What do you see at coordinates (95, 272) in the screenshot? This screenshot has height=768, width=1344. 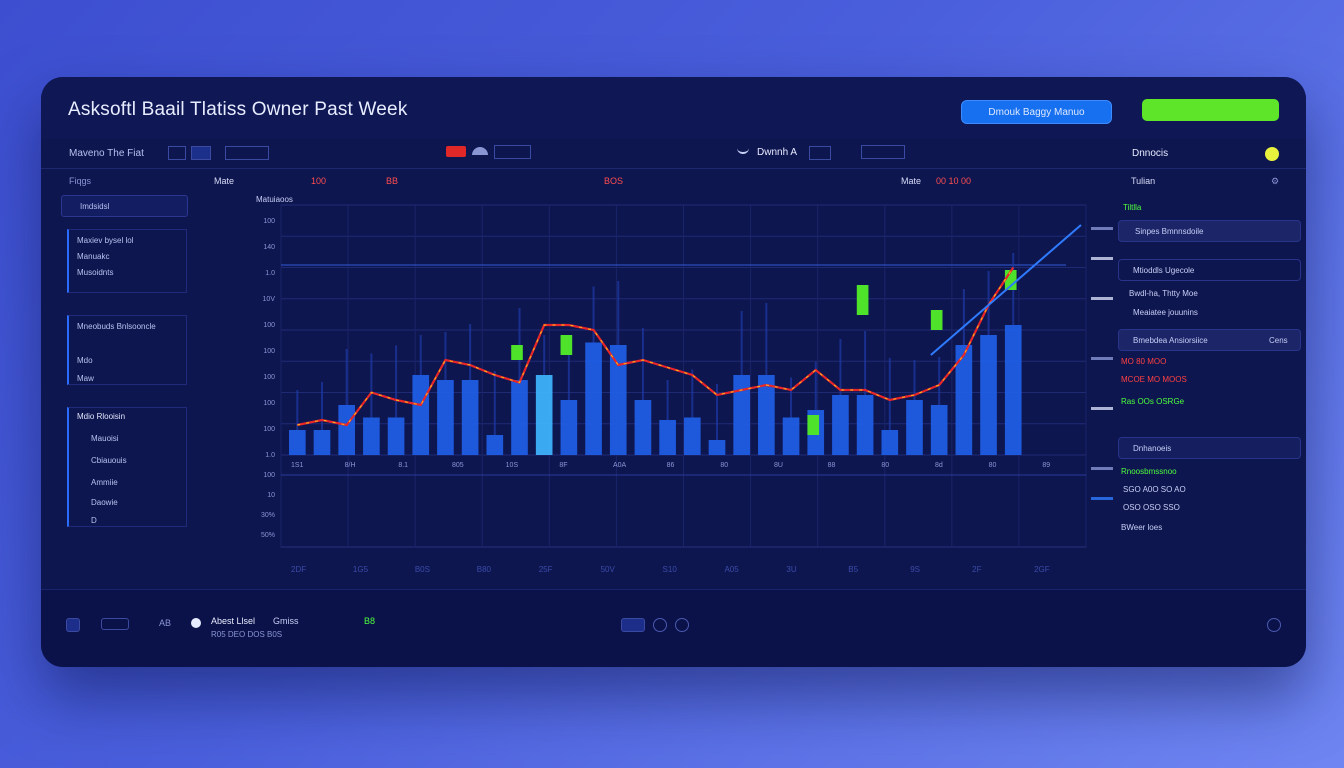 I see `sidebar-item: Musoidnts` at bounding box center [95, 272].